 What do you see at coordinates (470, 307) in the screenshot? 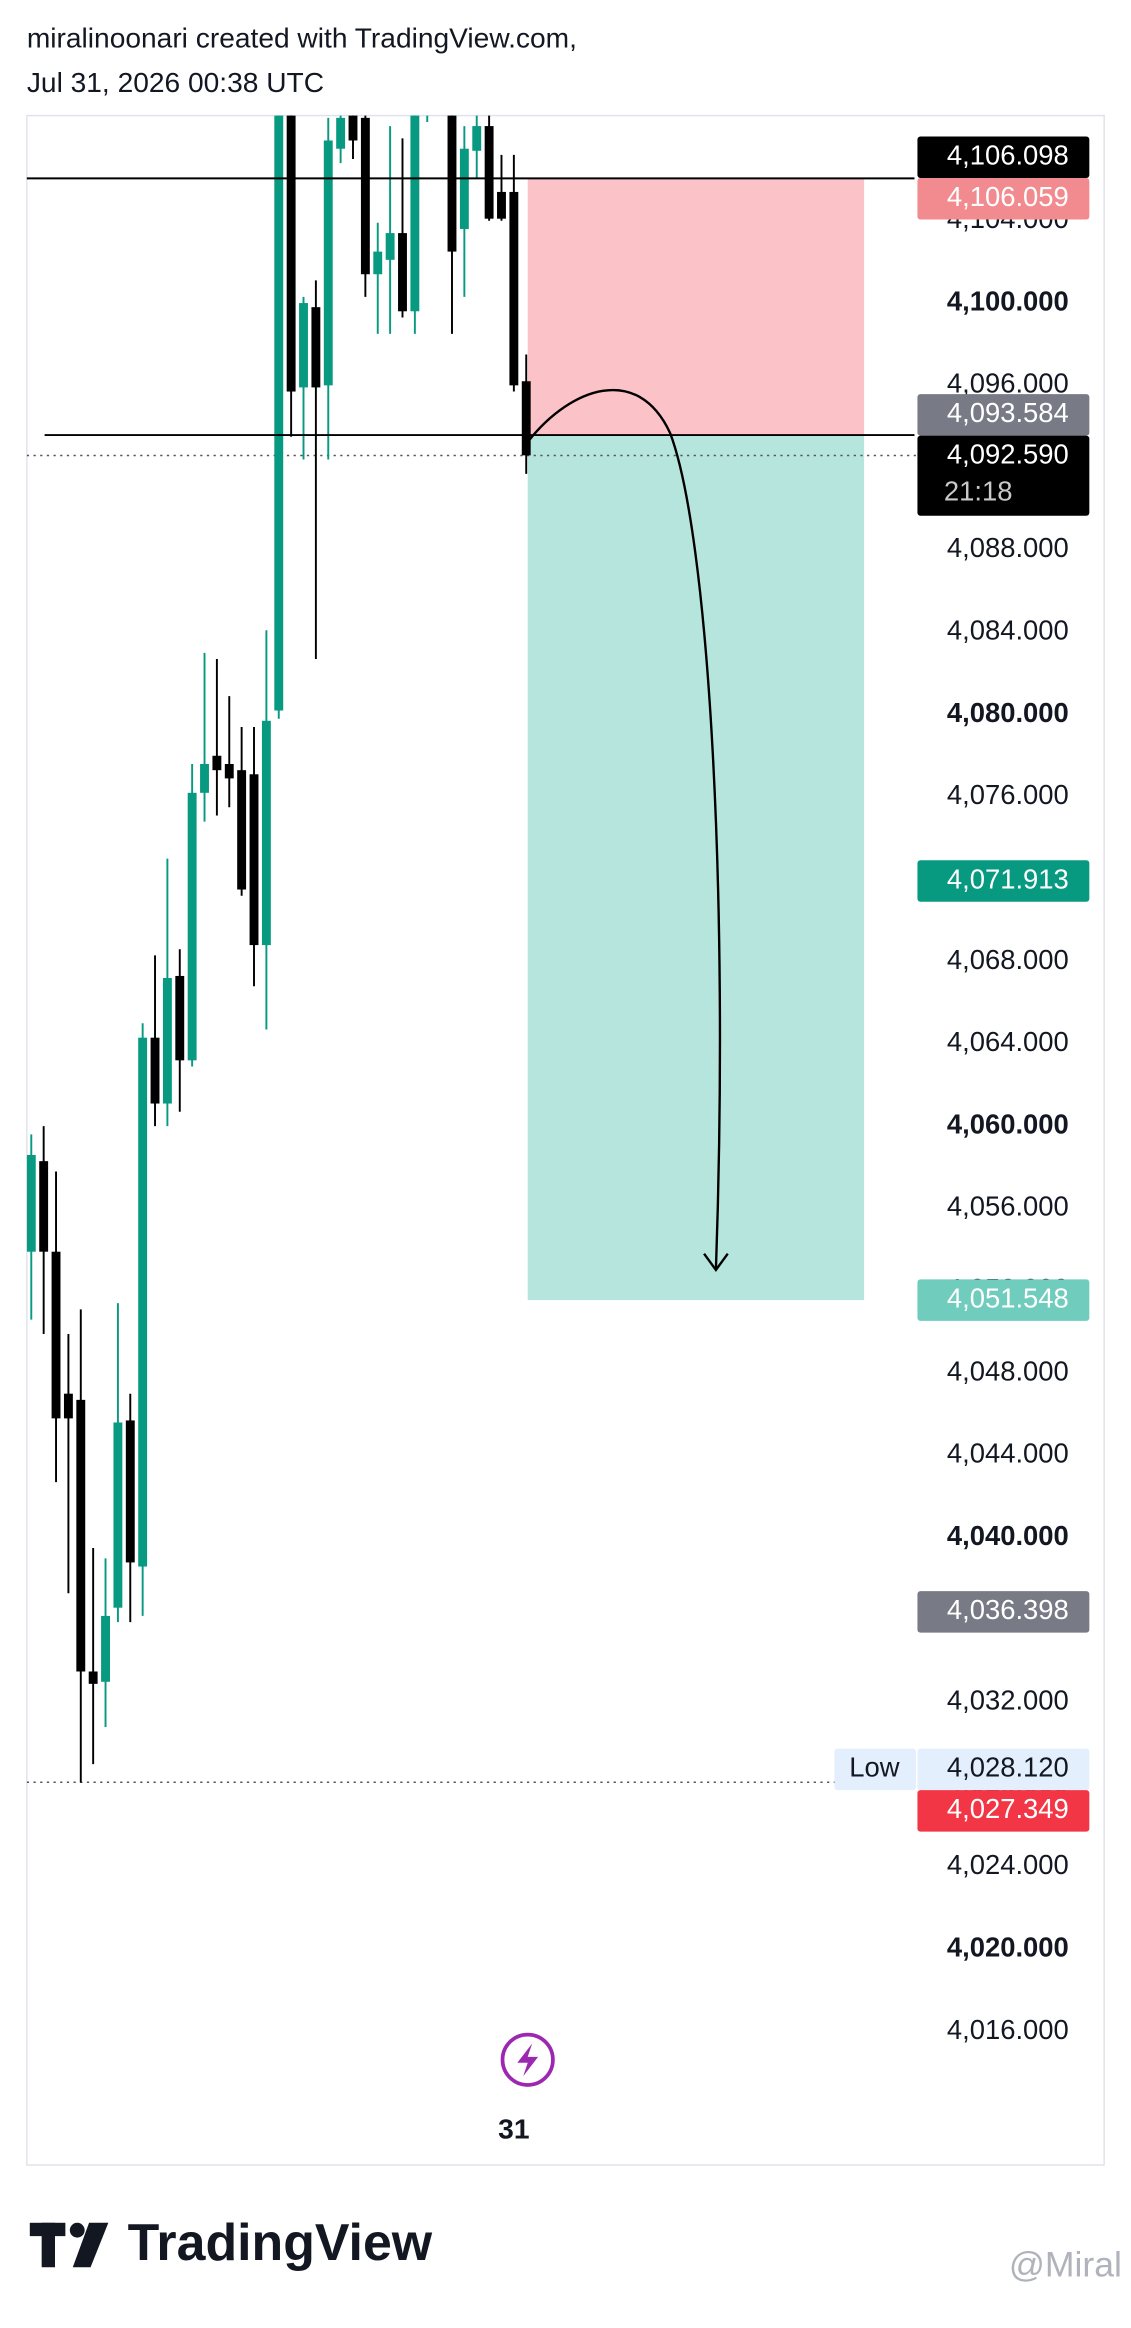
I see `overlay` at bounding box center [470, 307].